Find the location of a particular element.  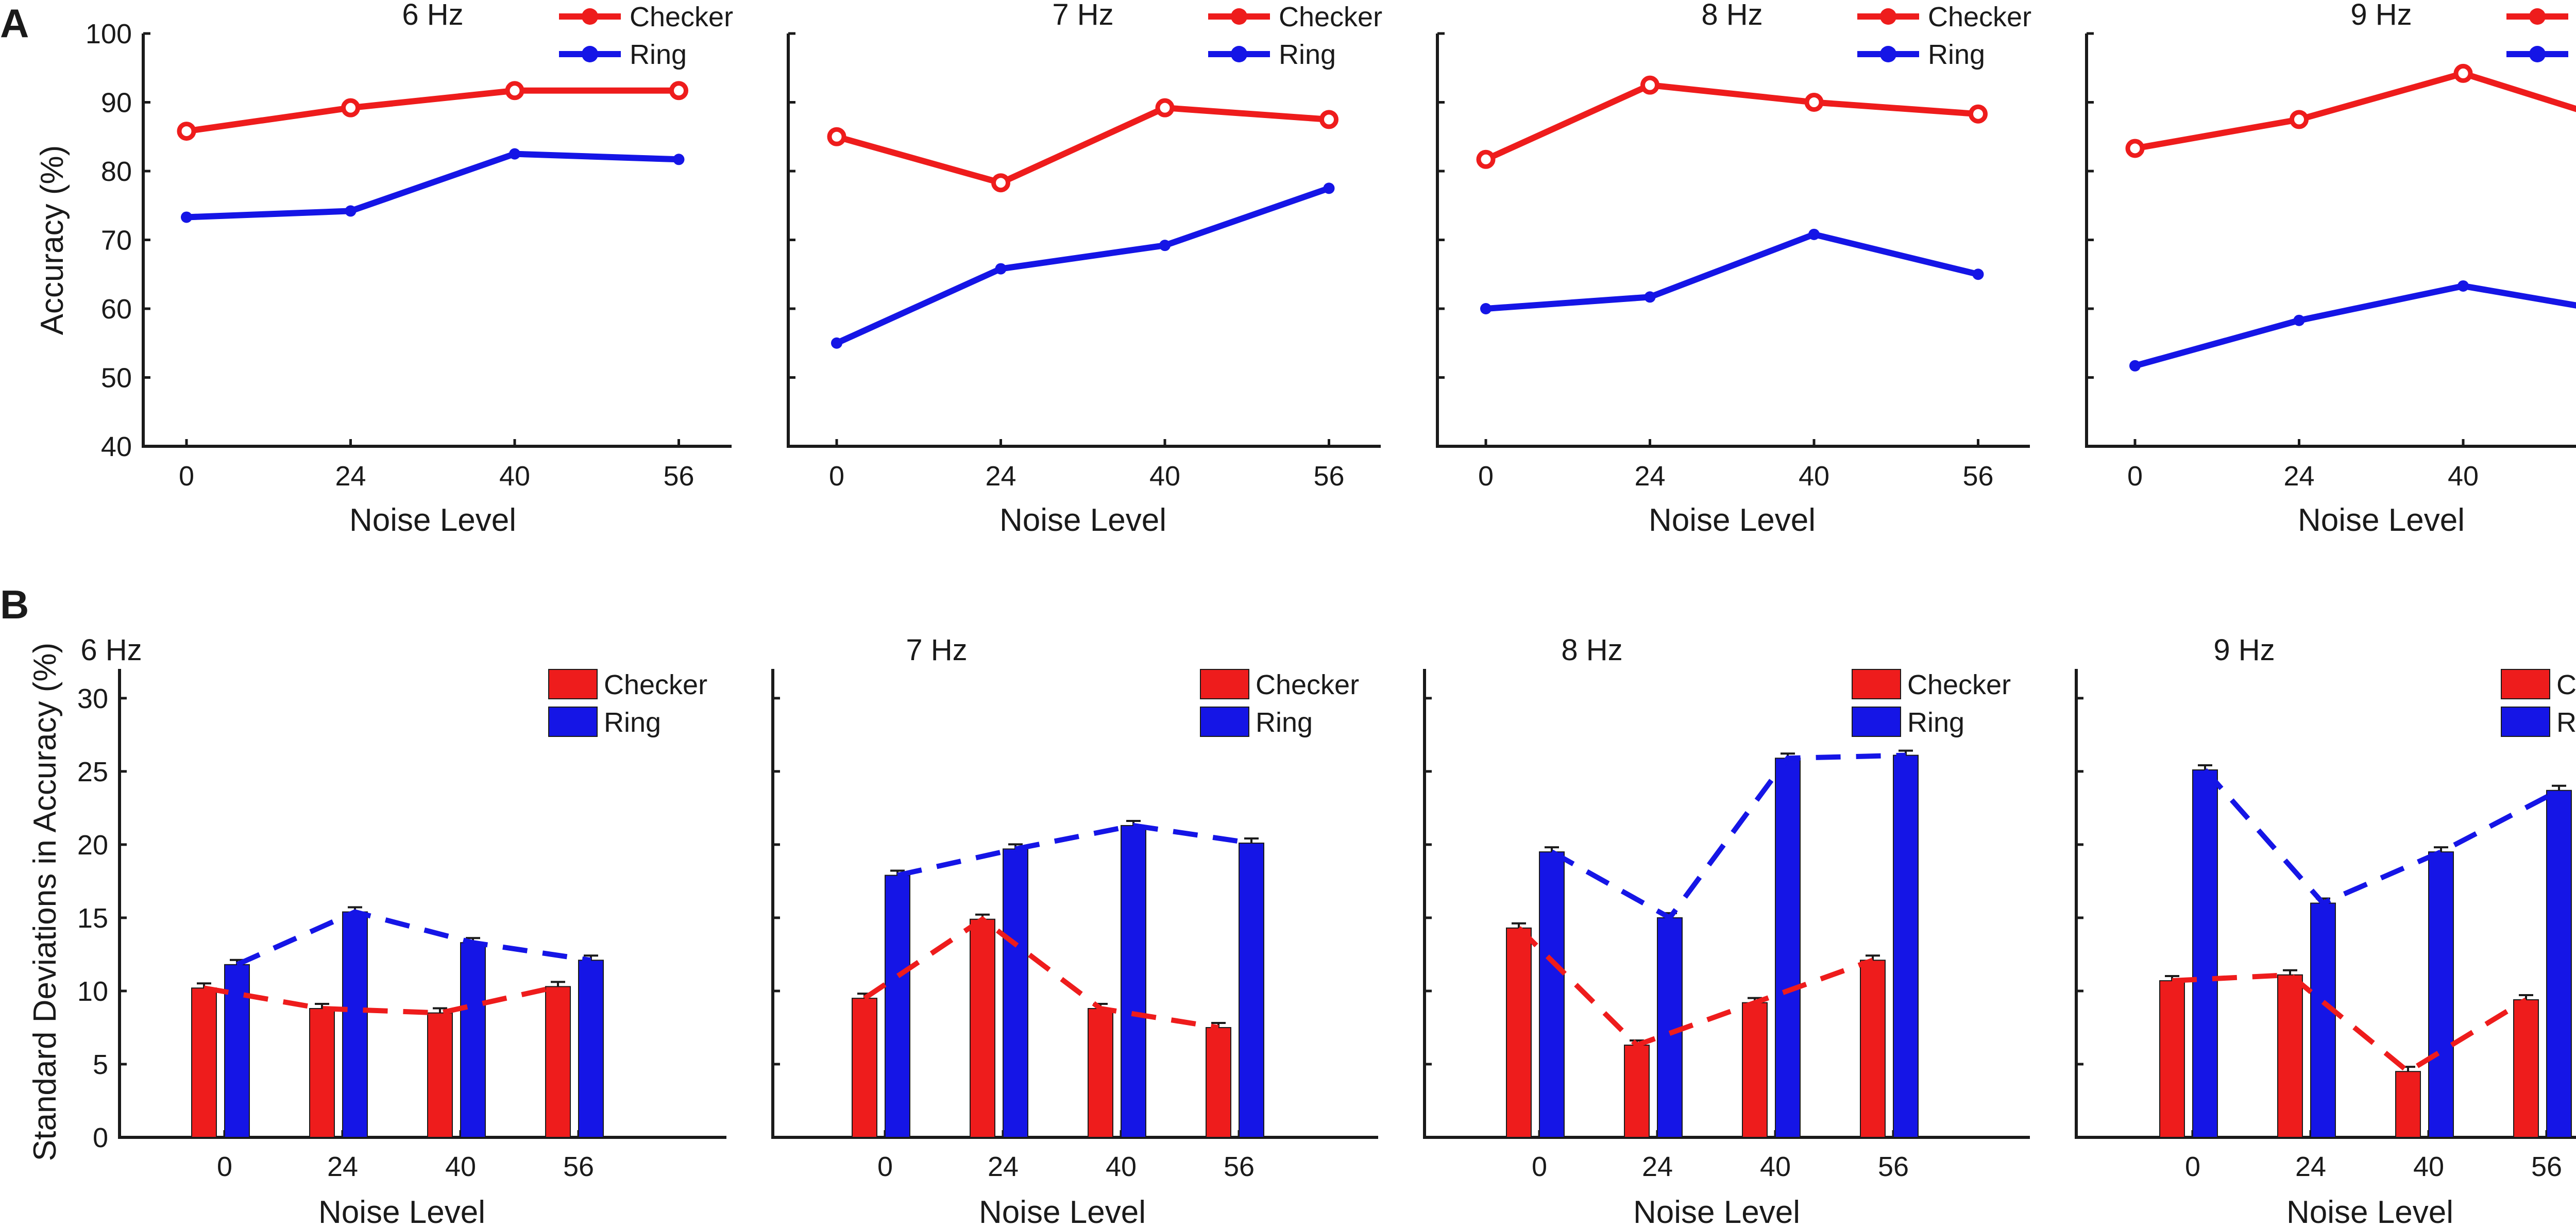

bar-chart-9hz: 0 24 40 56 9 Hz Noise Level Checker Ring is located at coordinates (2325, 930).